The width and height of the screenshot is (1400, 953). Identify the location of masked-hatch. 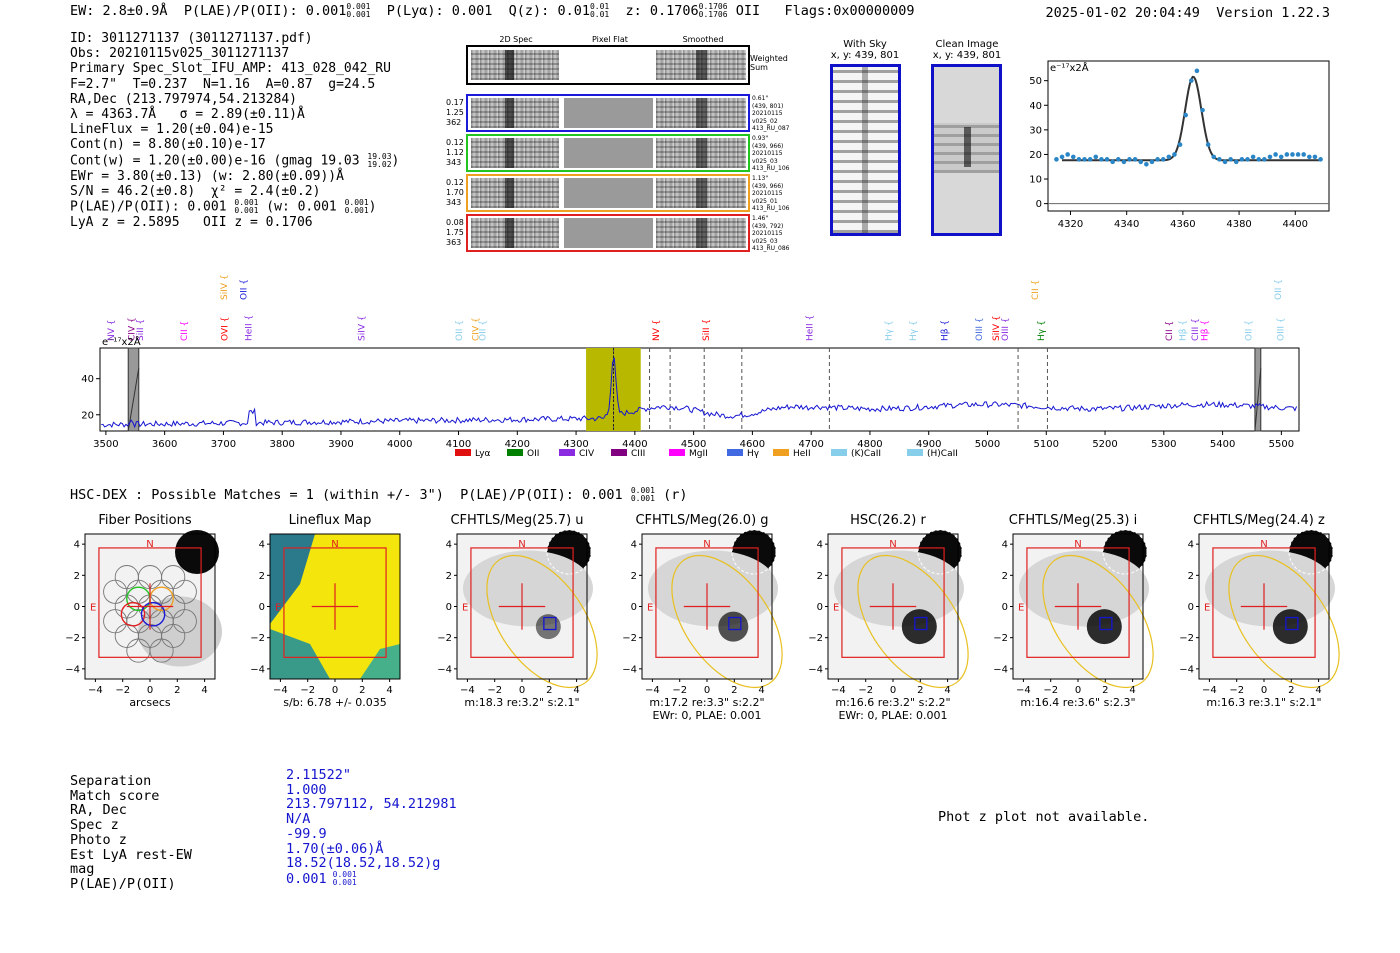
(1258, 399).